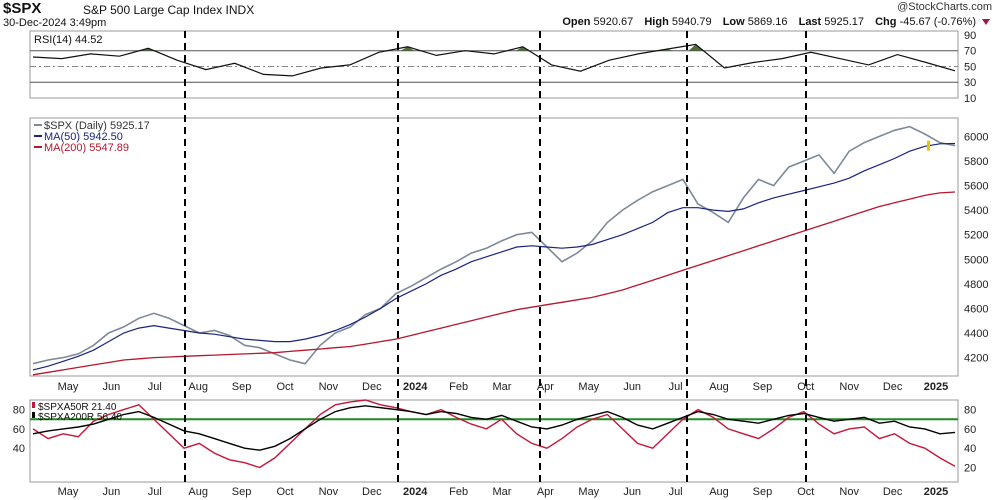 The width and height of the screenshot is (1000, 500). What do you see at coordinates (886, 22) in the screenshot?
I see `chg-label: Chg` at bounding box center [886, 22].